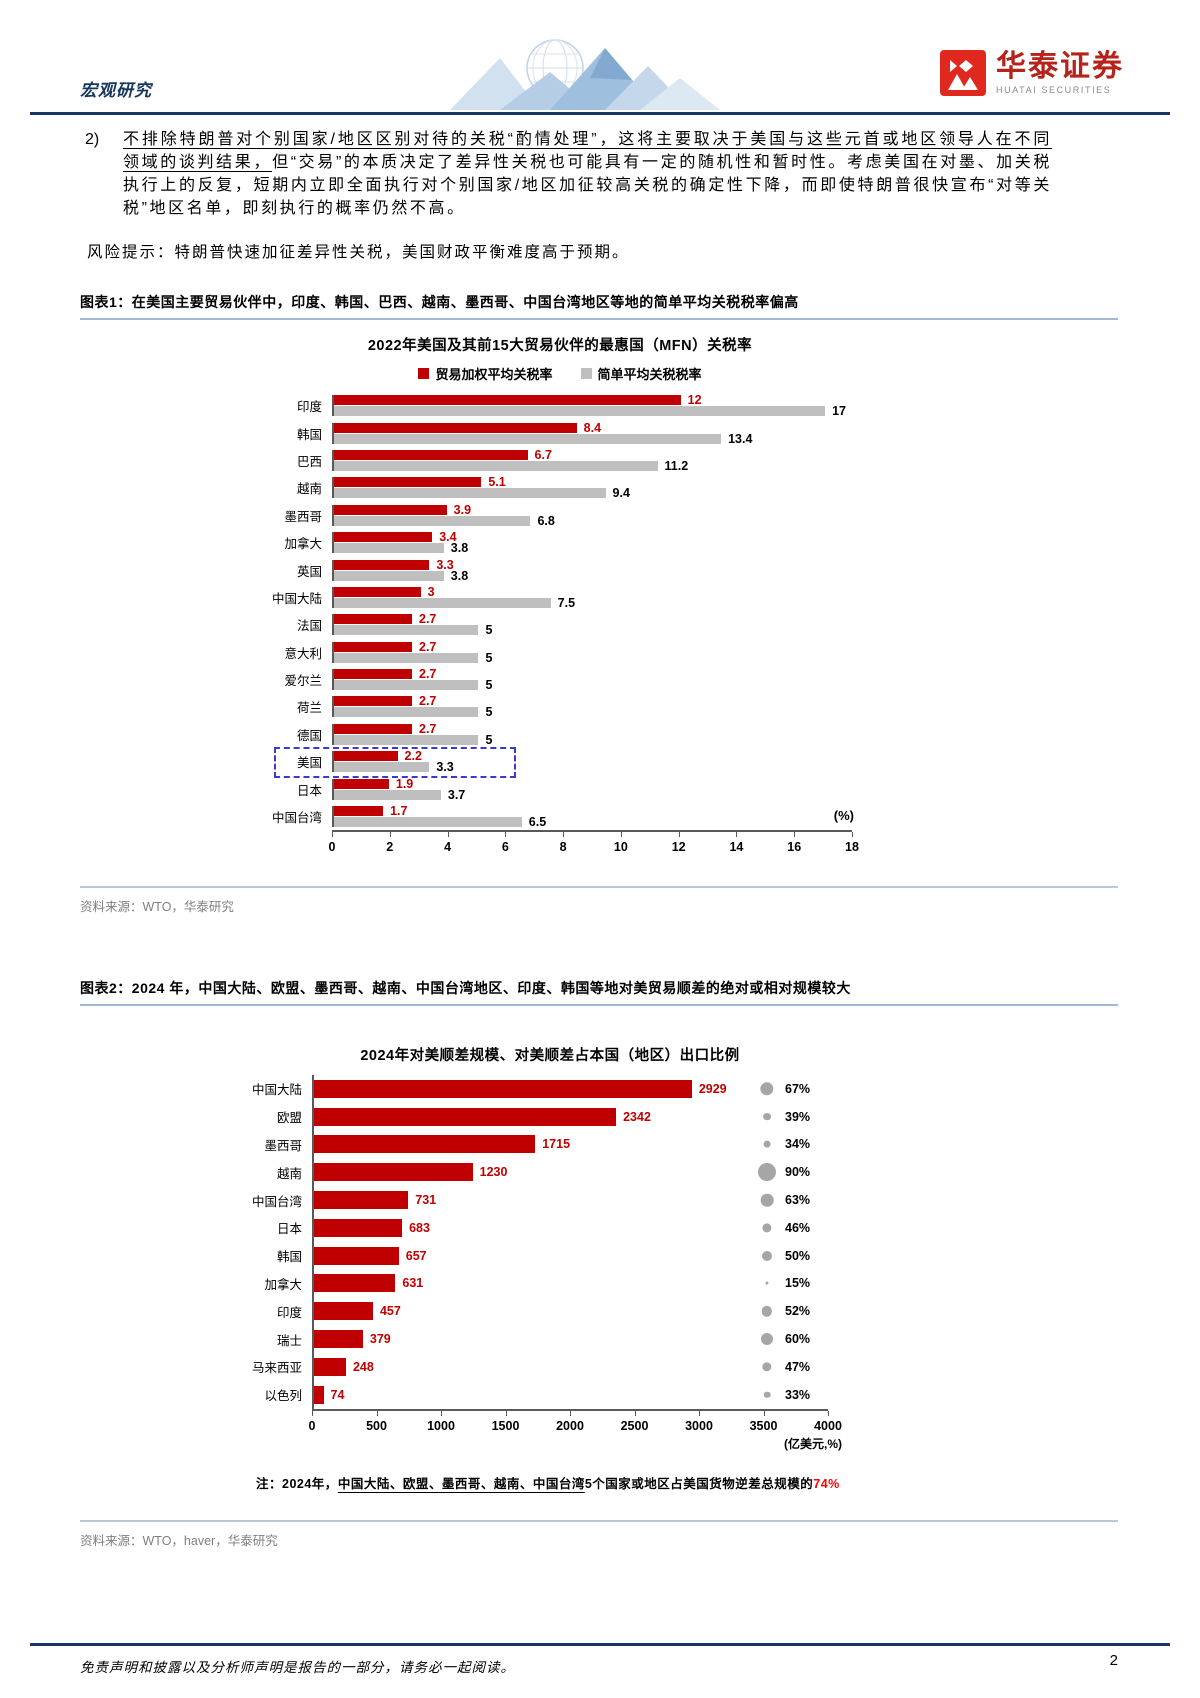  Describe the element at coordinates (563, 847) in the screenshot. I see `axis-tick-label: 8` at that location.